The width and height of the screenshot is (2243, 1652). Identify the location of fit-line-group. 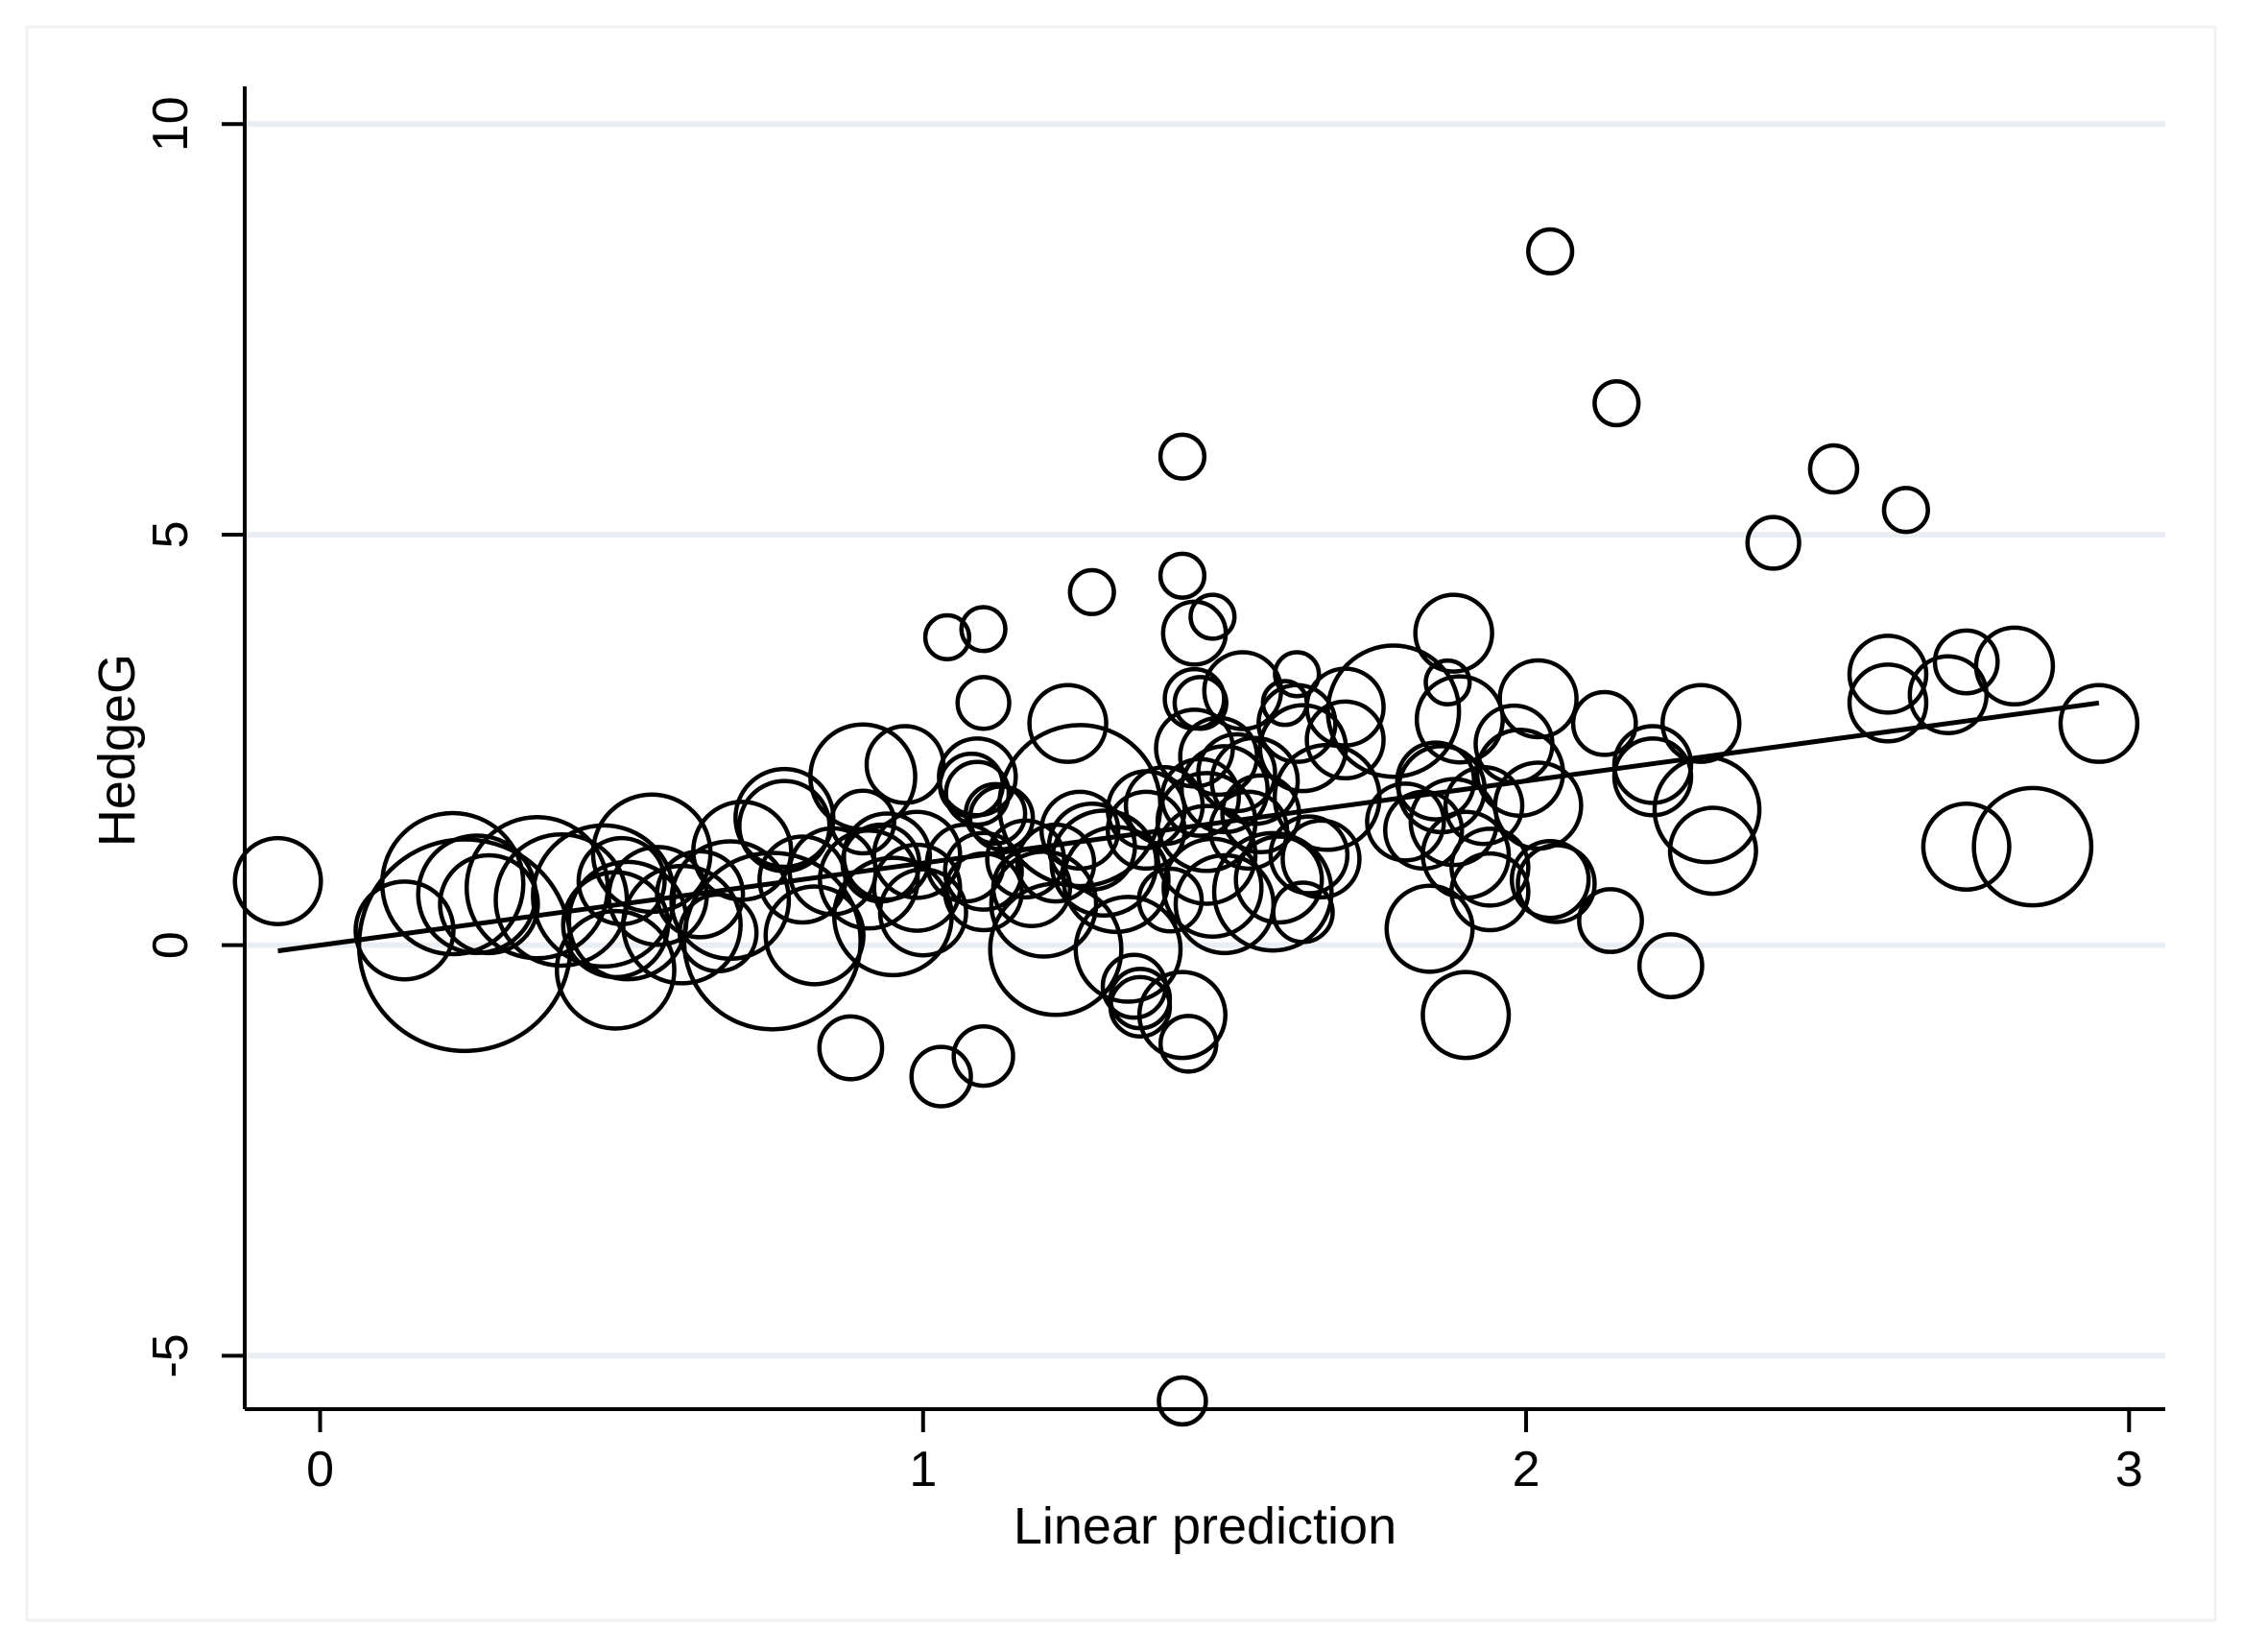
(1188, 827).